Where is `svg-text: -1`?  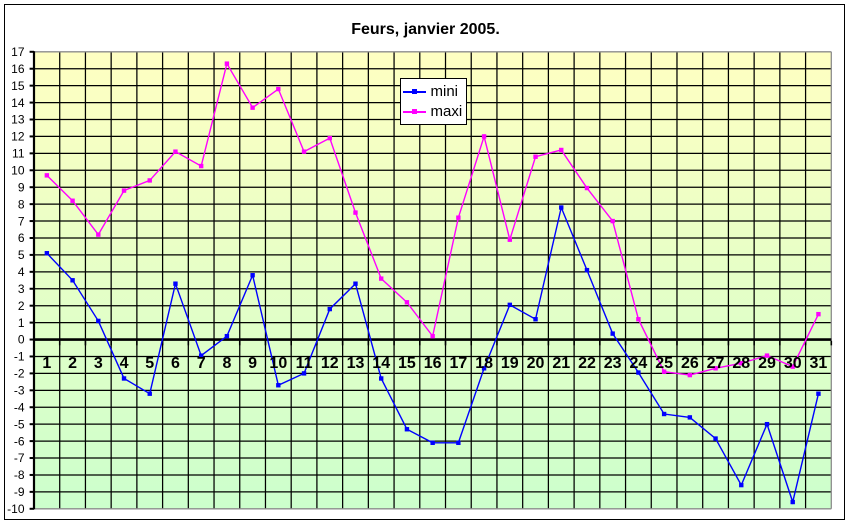
svg-text: -1 is located at coordinates (19, 357).